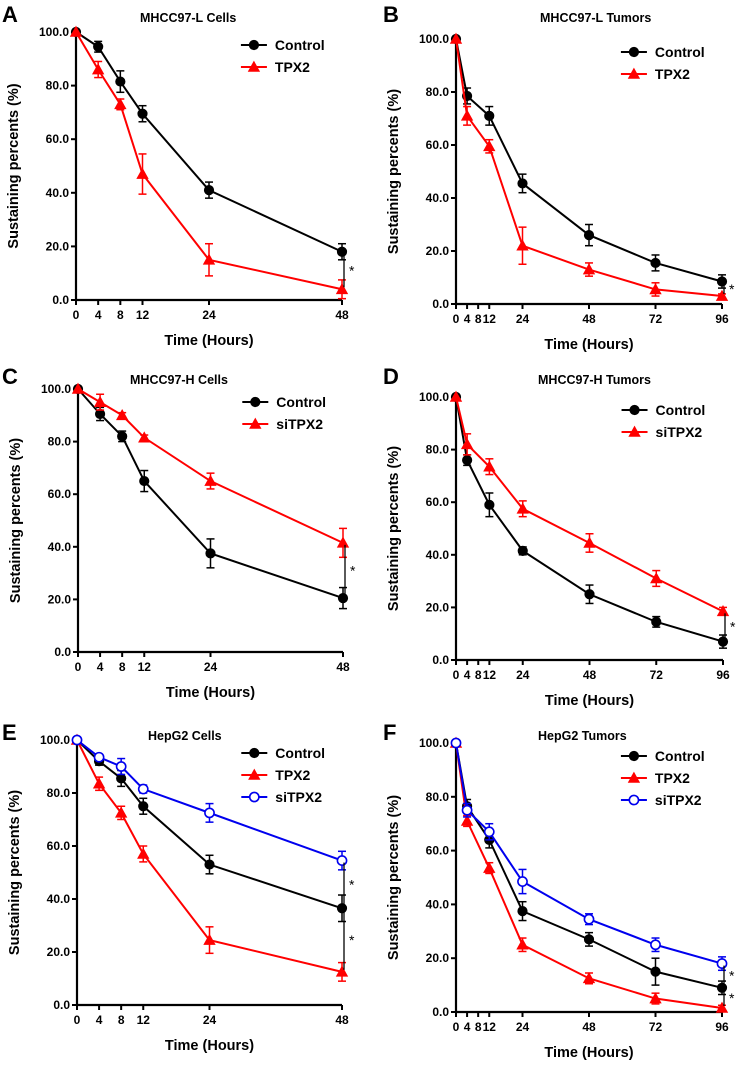 This screenshot has height=1072, width=749. What do you see at coordinates (143, 315) in the screenshot?
I see `x-tick-label-a: 12` at bounding box center [143, 315].